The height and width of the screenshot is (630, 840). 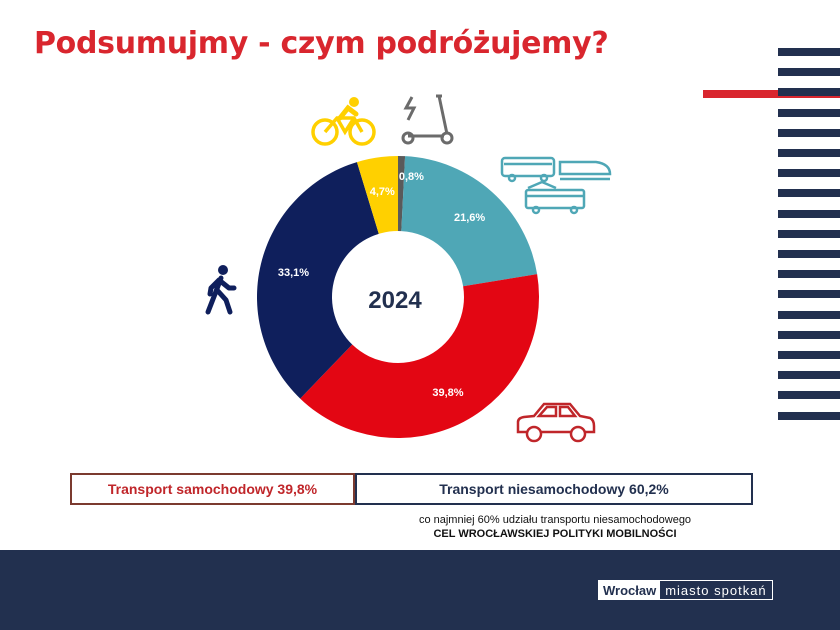 What do you see at coordinates (343, 121) in the screenshot?
I see `bicycle-icon` at bounding box center [343, 121].